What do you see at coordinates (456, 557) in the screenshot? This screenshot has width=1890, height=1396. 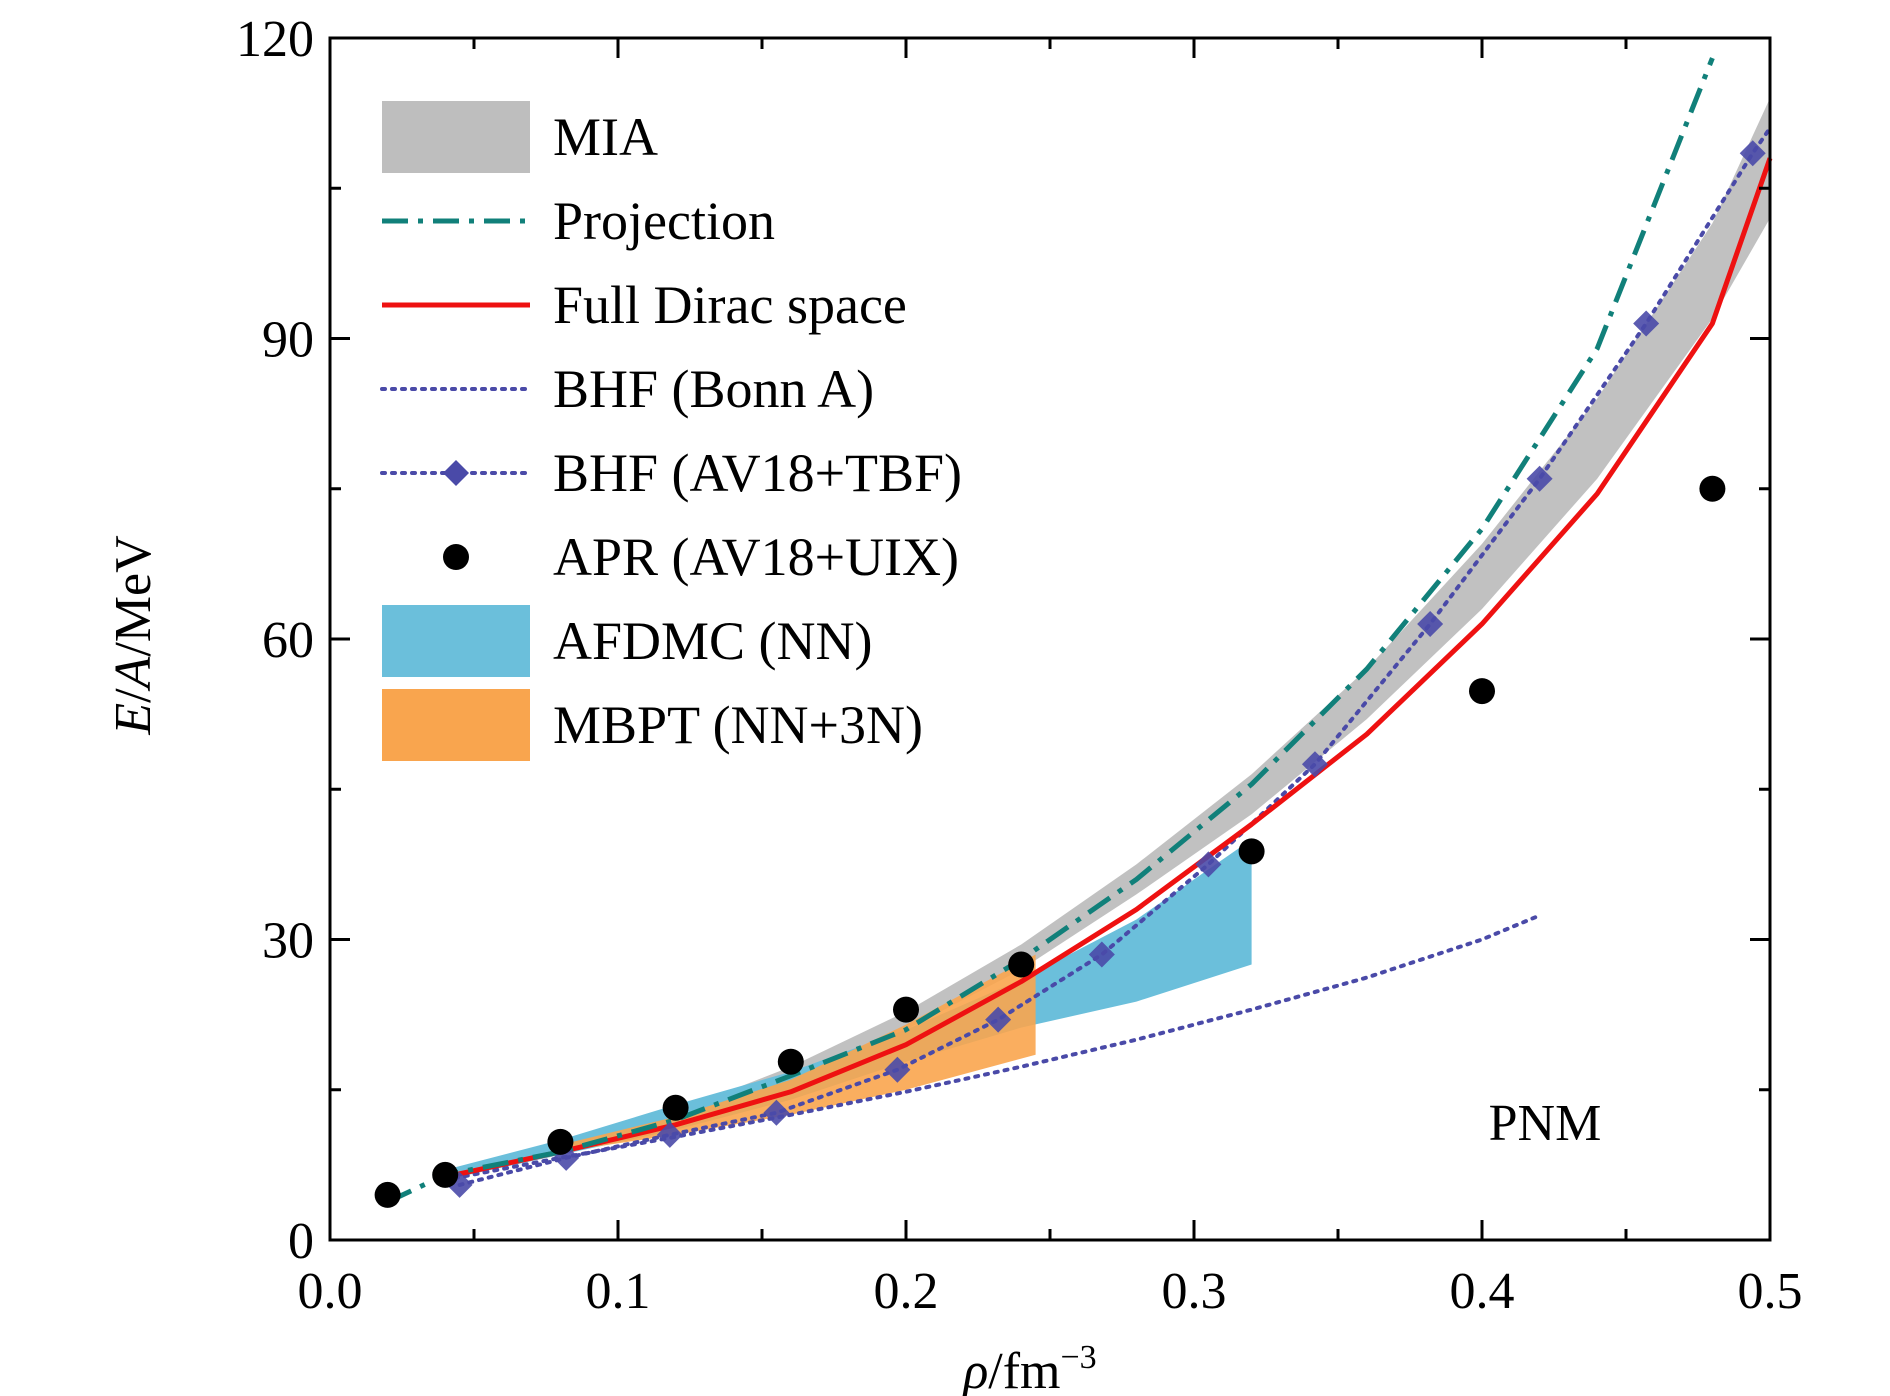 I see `legend-apr-swatch` at bounding box center [456, 557].